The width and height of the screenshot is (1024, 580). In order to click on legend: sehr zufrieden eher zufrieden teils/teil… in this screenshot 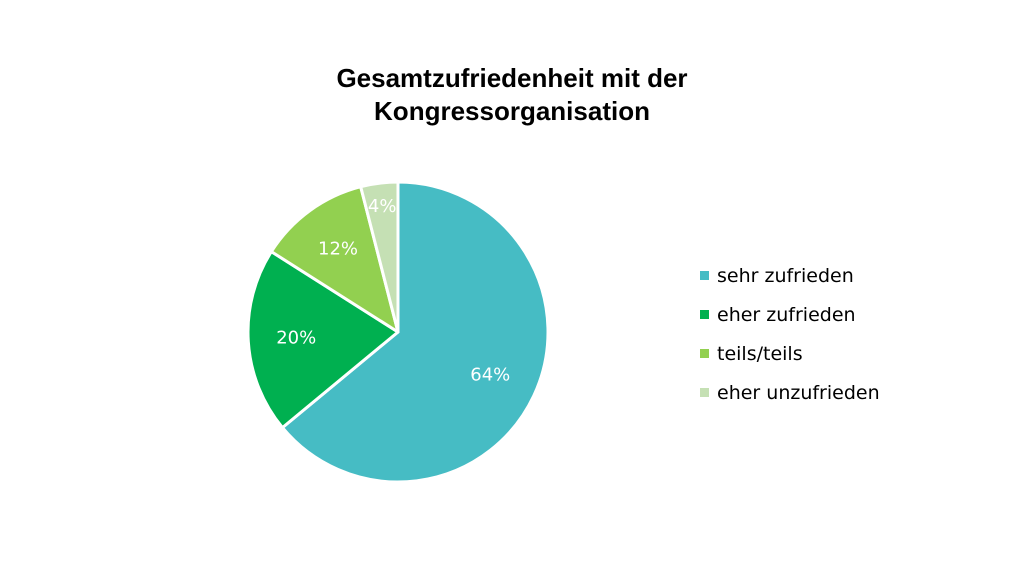, I will do `click(790, 334)`.